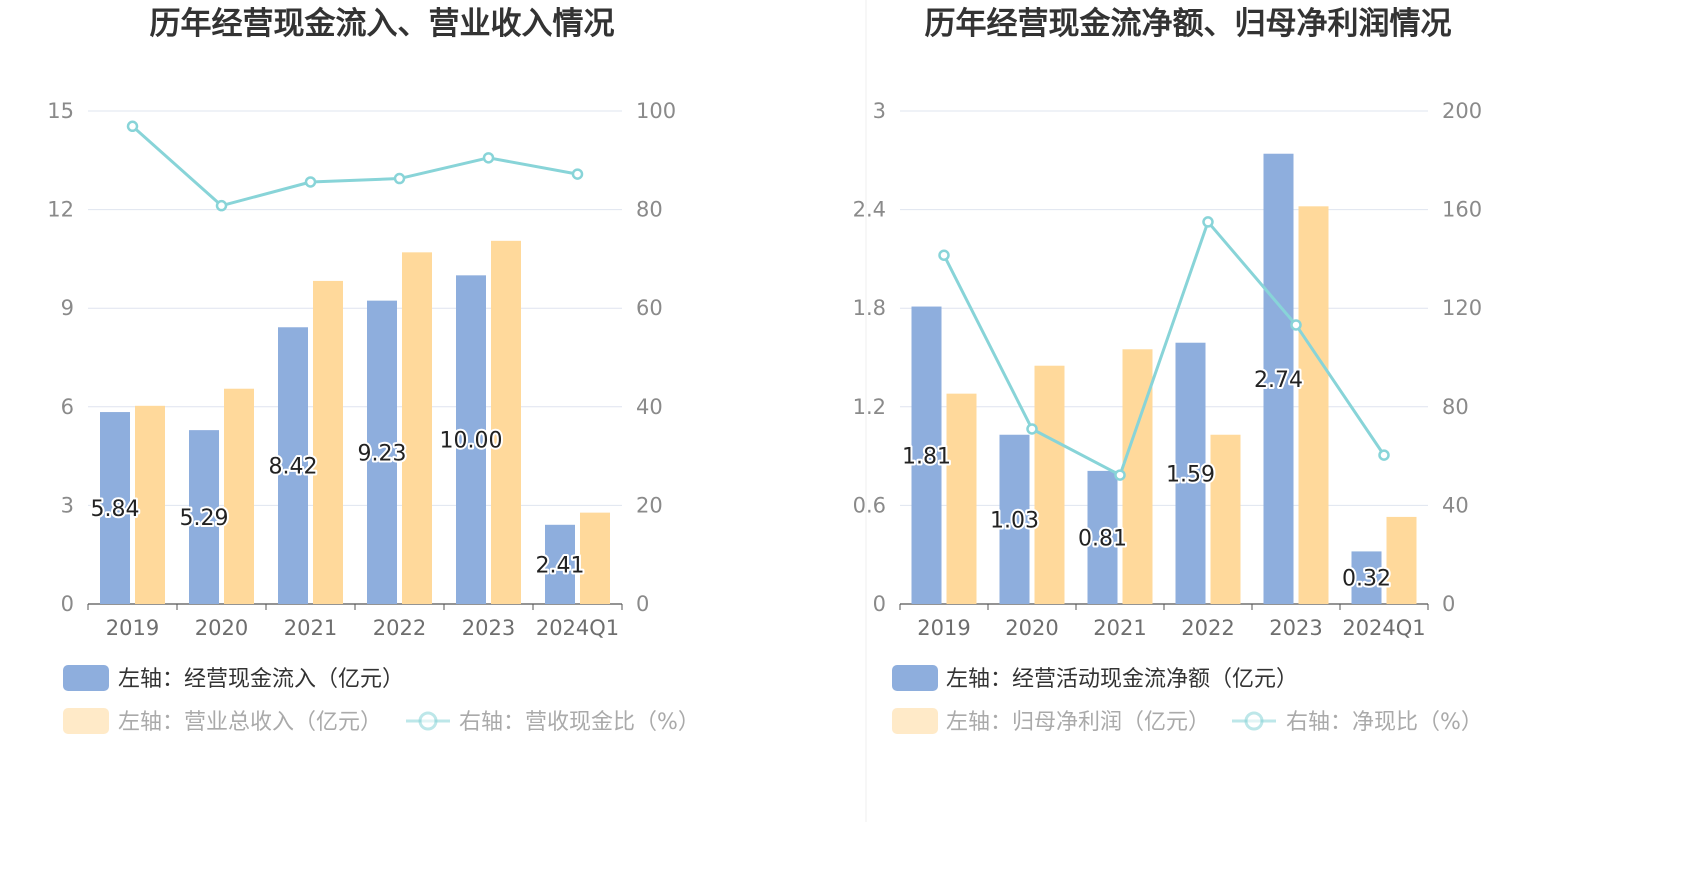 This screenshot has width=1700, height=874. What do you see at coordinates (869, 308) in the screenshot?
I see `left-axis-tick: 1.8` at bounding box center [869, 308].